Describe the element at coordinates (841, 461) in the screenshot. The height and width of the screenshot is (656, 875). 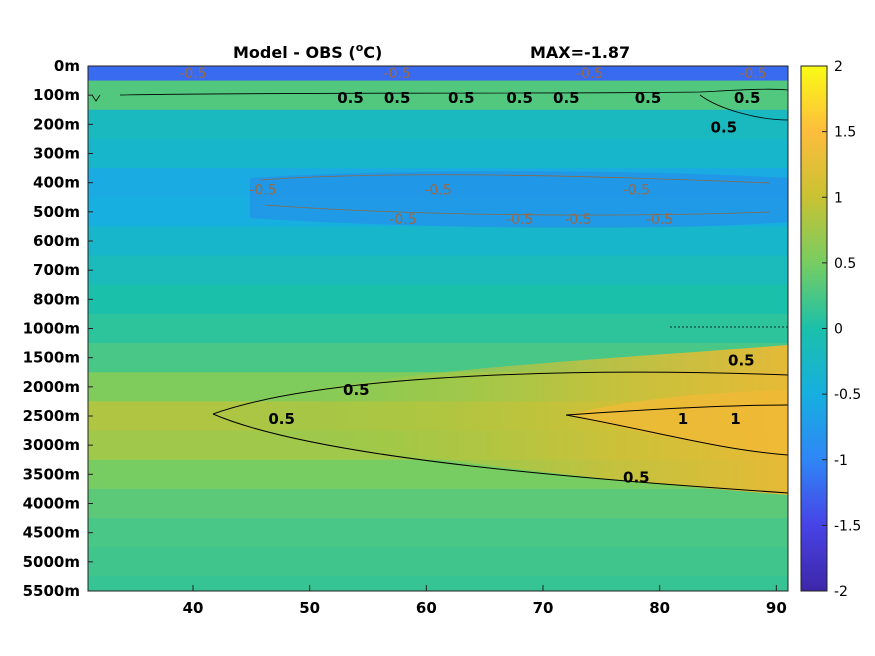
I see `colorbar-tick-label: -1` at that location.